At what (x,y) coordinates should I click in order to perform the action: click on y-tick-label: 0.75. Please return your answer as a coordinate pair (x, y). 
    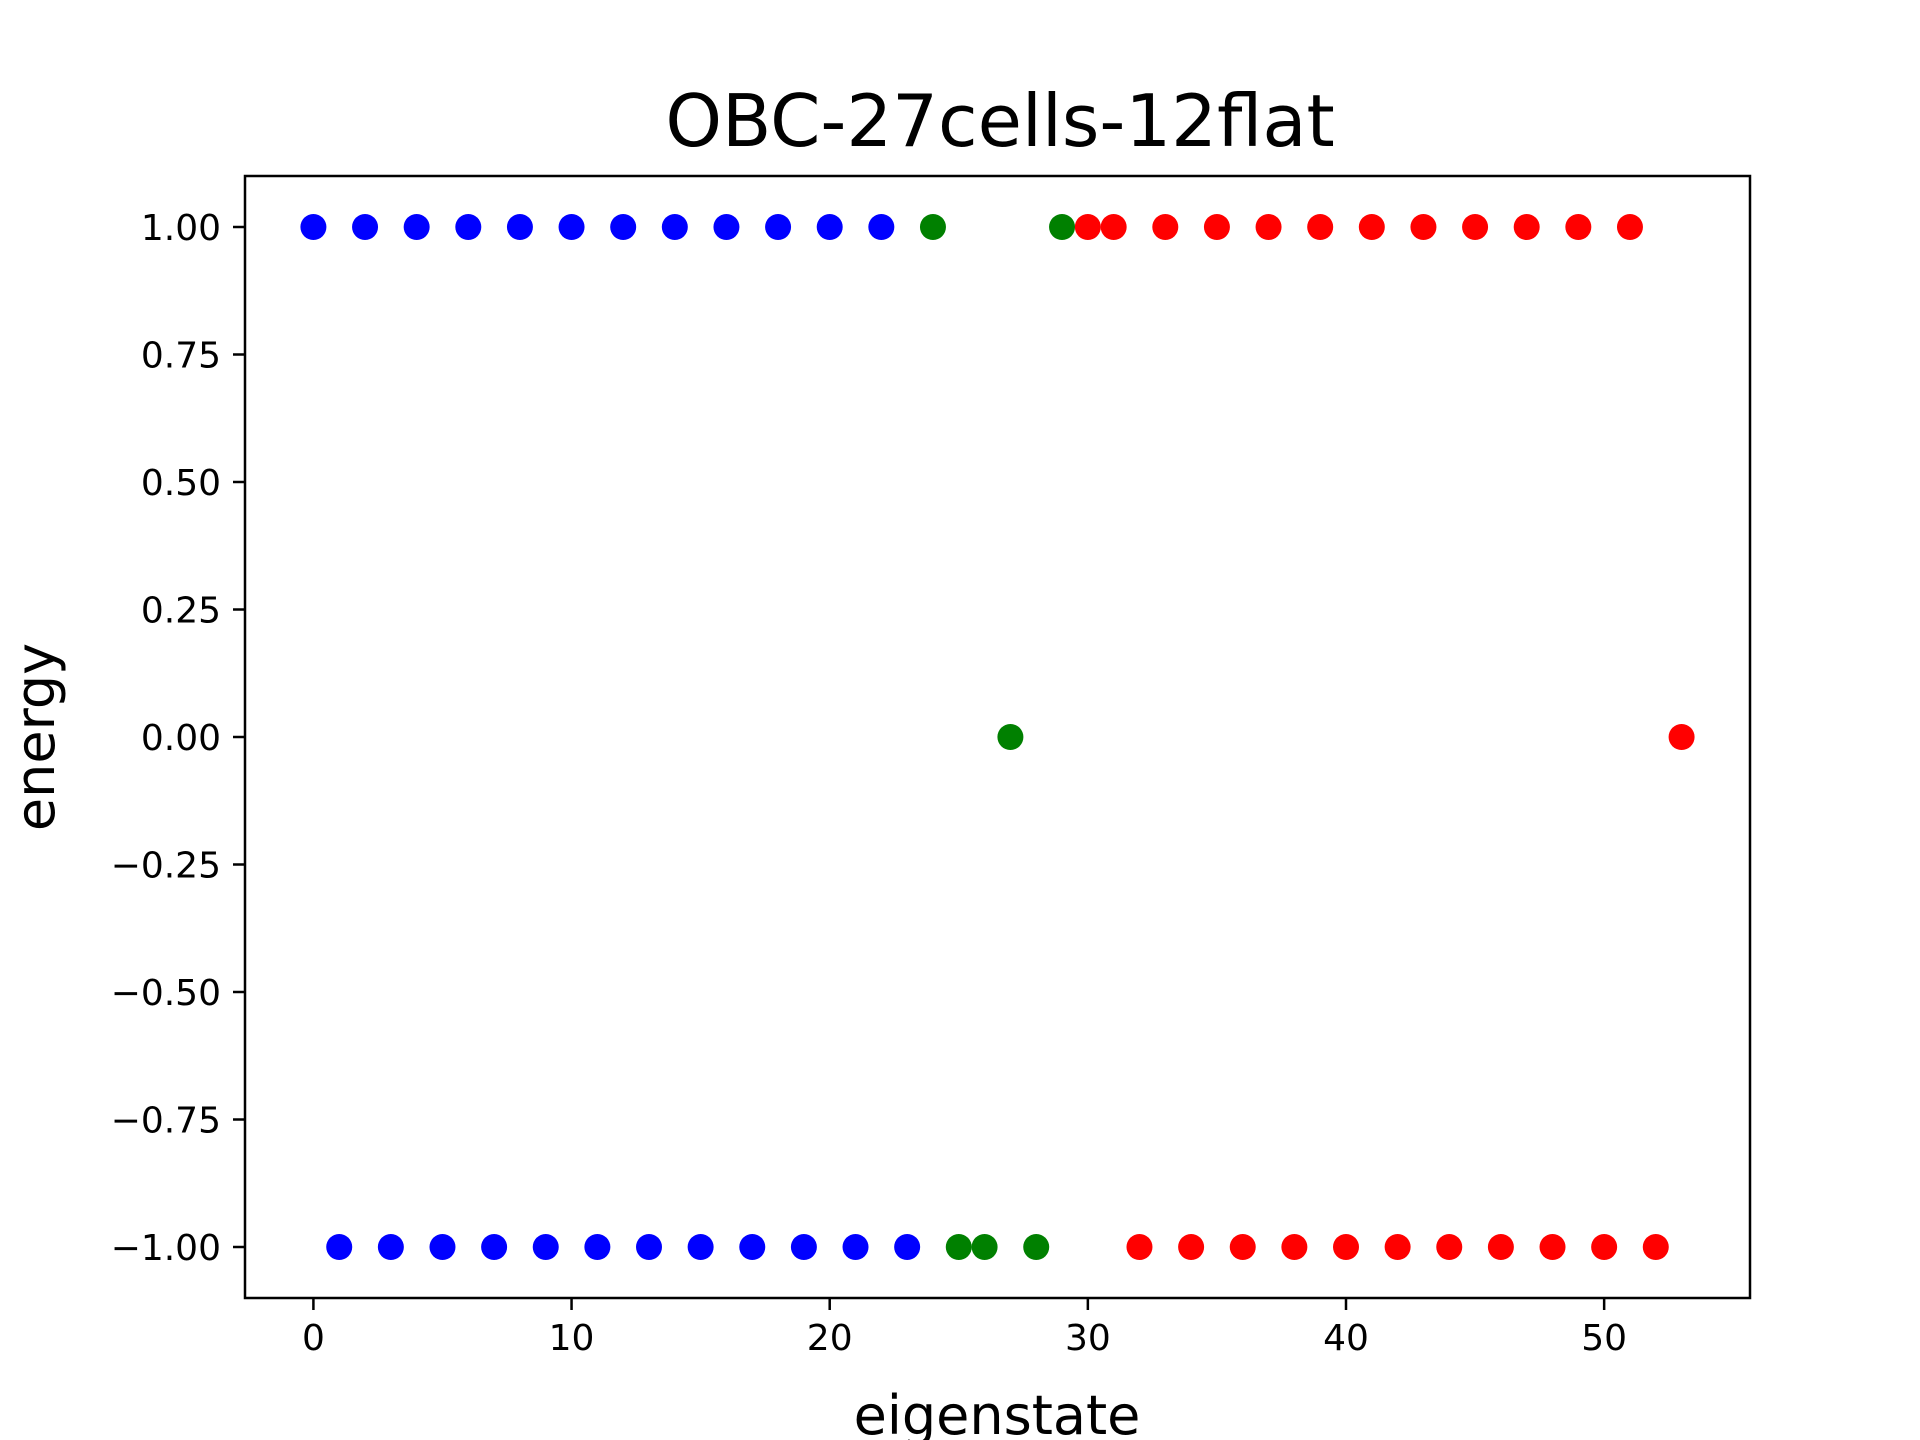
    Looking at the image, I should click on (181, 356).